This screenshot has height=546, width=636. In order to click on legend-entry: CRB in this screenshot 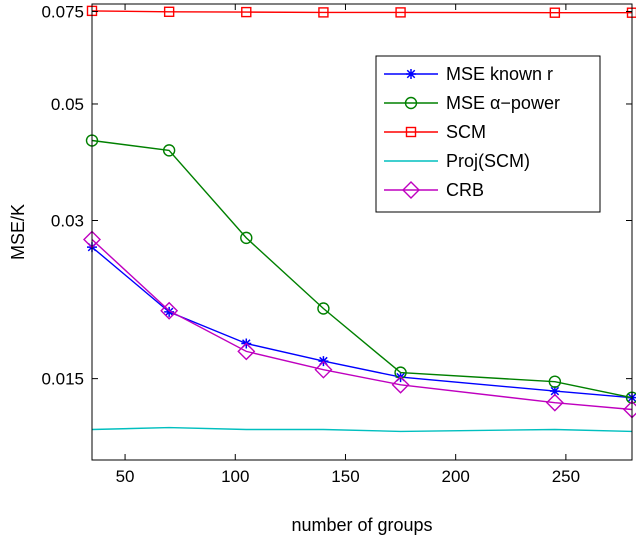, I will do `click(434, 190)`.